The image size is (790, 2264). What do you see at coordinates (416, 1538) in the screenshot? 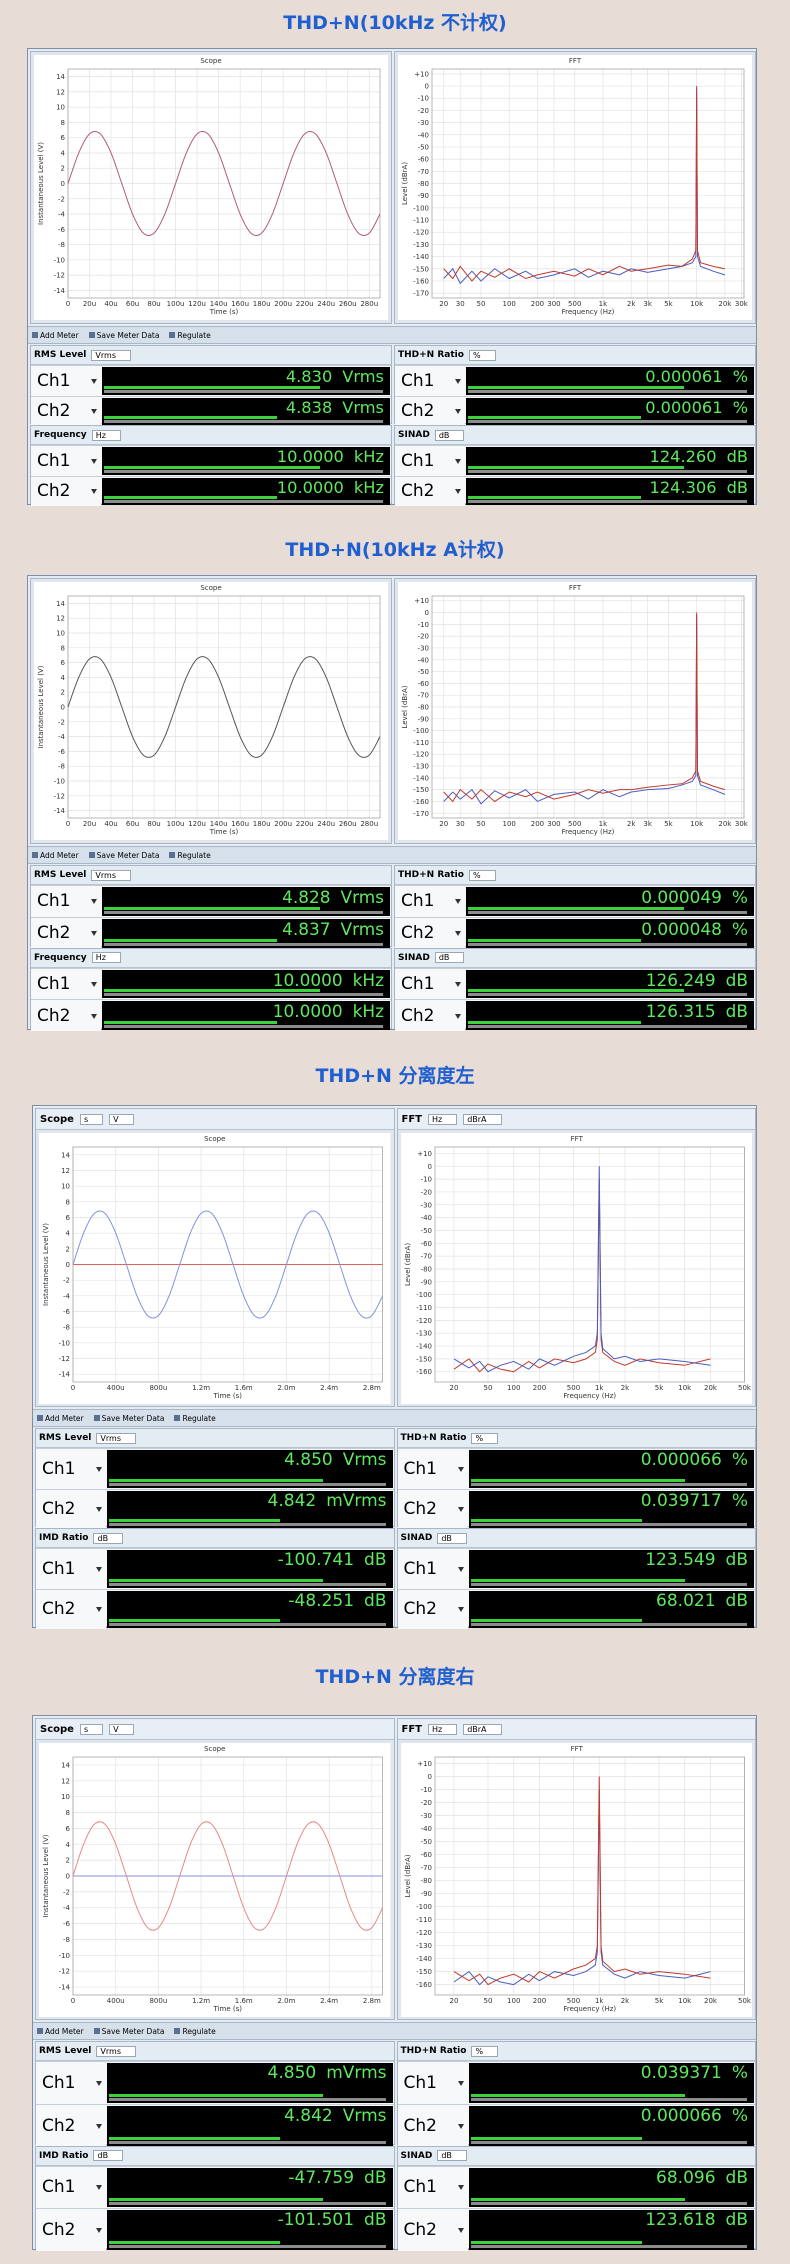
I see `meter-title: SINAD` at bounding box center [416, 1538].